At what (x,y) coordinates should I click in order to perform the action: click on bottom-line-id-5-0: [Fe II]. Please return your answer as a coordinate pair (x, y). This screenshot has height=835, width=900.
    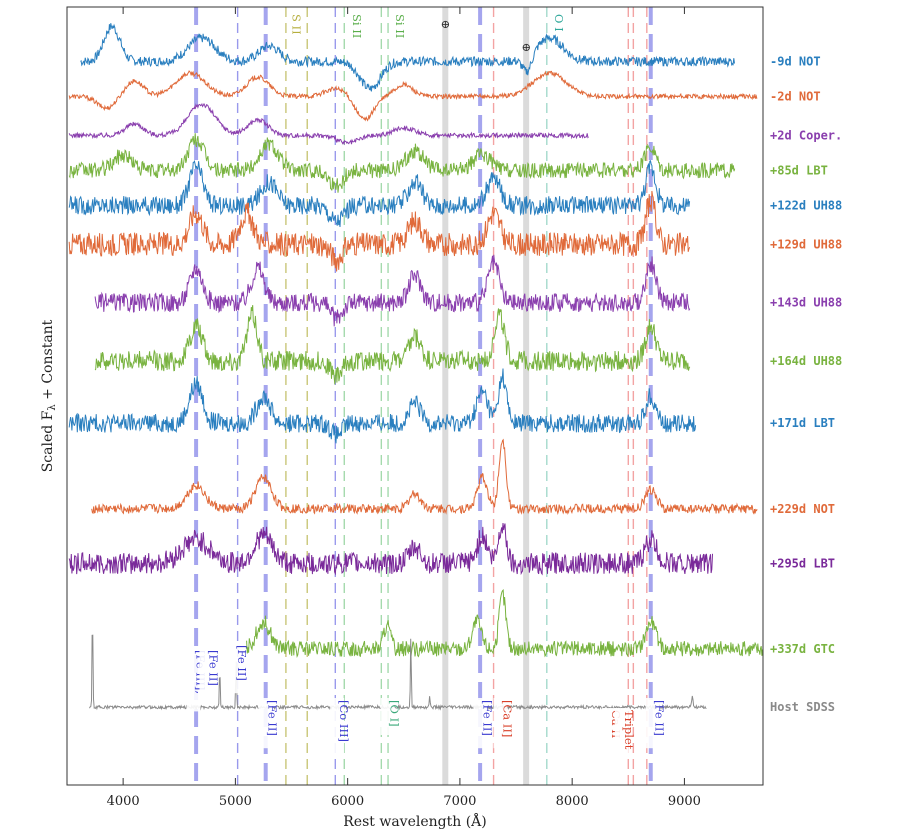
    Looking at the image, I should click on (487, 718).